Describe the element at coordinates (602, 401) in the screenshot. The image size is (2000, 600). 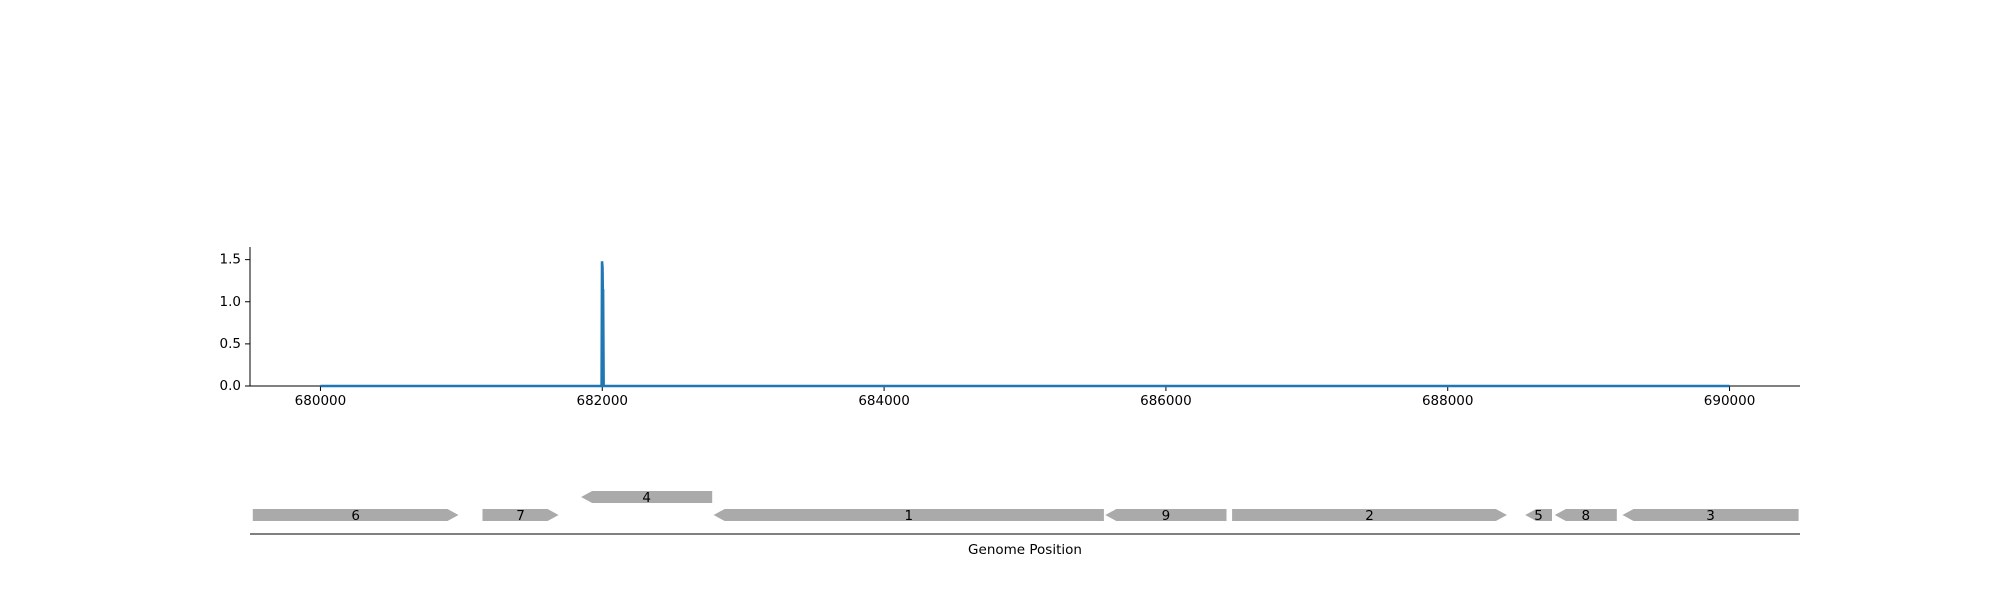
I see `x-tick-label: 682000` at that location.